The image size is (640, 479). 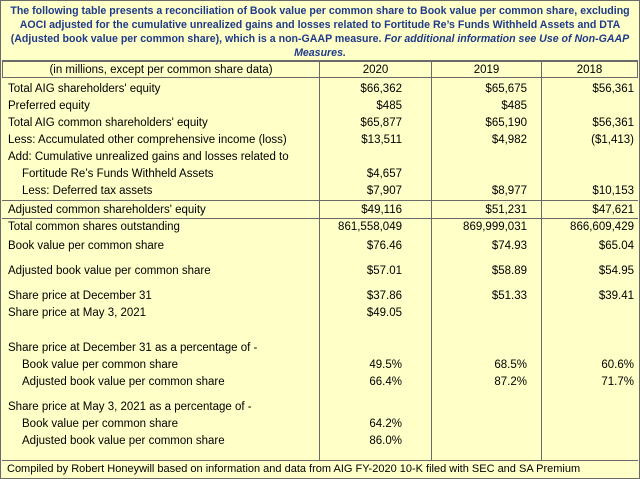 I want to click on row-label: Less: Deferred tax assets, so click(x=87, y=191).